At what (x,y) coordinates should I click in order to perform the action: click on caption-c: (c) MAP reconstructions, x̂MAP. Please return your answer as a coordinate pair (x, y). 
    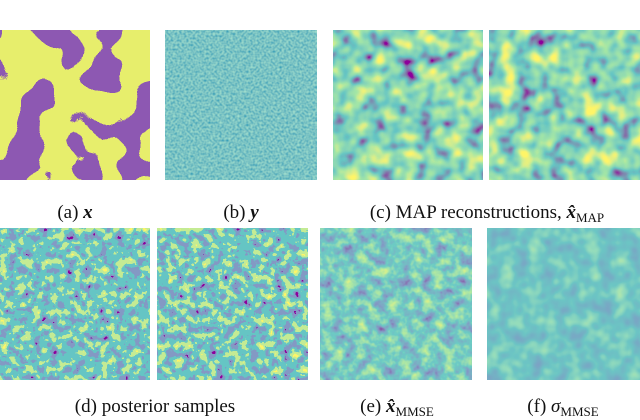
    Looking at the image, I should click on (487, 213).